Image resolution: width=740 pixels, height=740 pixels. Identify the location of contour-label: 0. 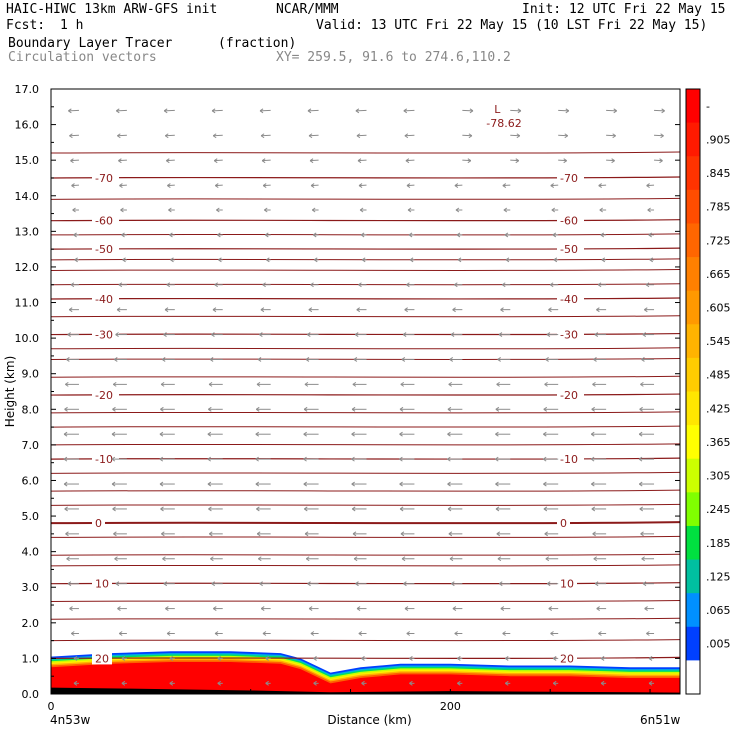
(98, 523).